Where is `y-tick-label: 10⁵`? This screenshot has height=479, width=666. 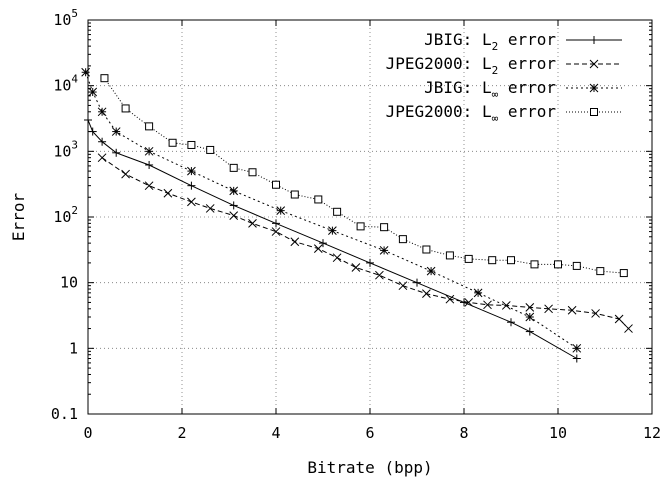
y-tick-label: 10⁵ is located at coordinates (65, 18).